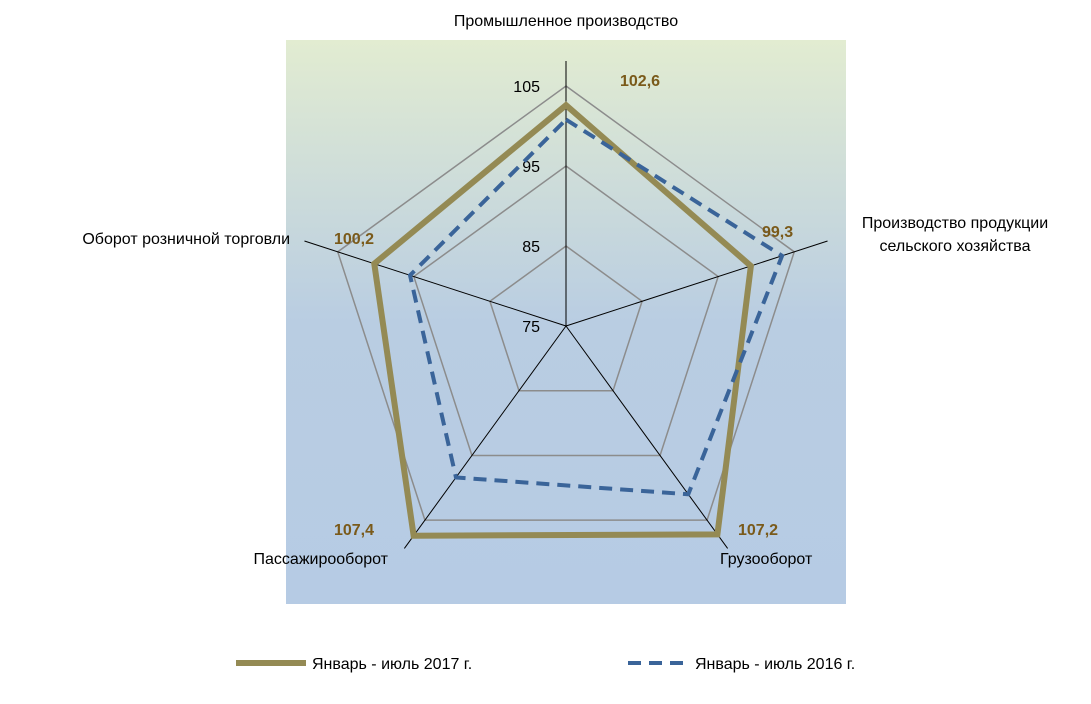 Image resolution: width=1091 pixels, height=704 pixels. What do you see at coordinates (186, 239) in the screenshot?
I see `category-label: Оборот розничной торговли` at bounding box center [186, 239].